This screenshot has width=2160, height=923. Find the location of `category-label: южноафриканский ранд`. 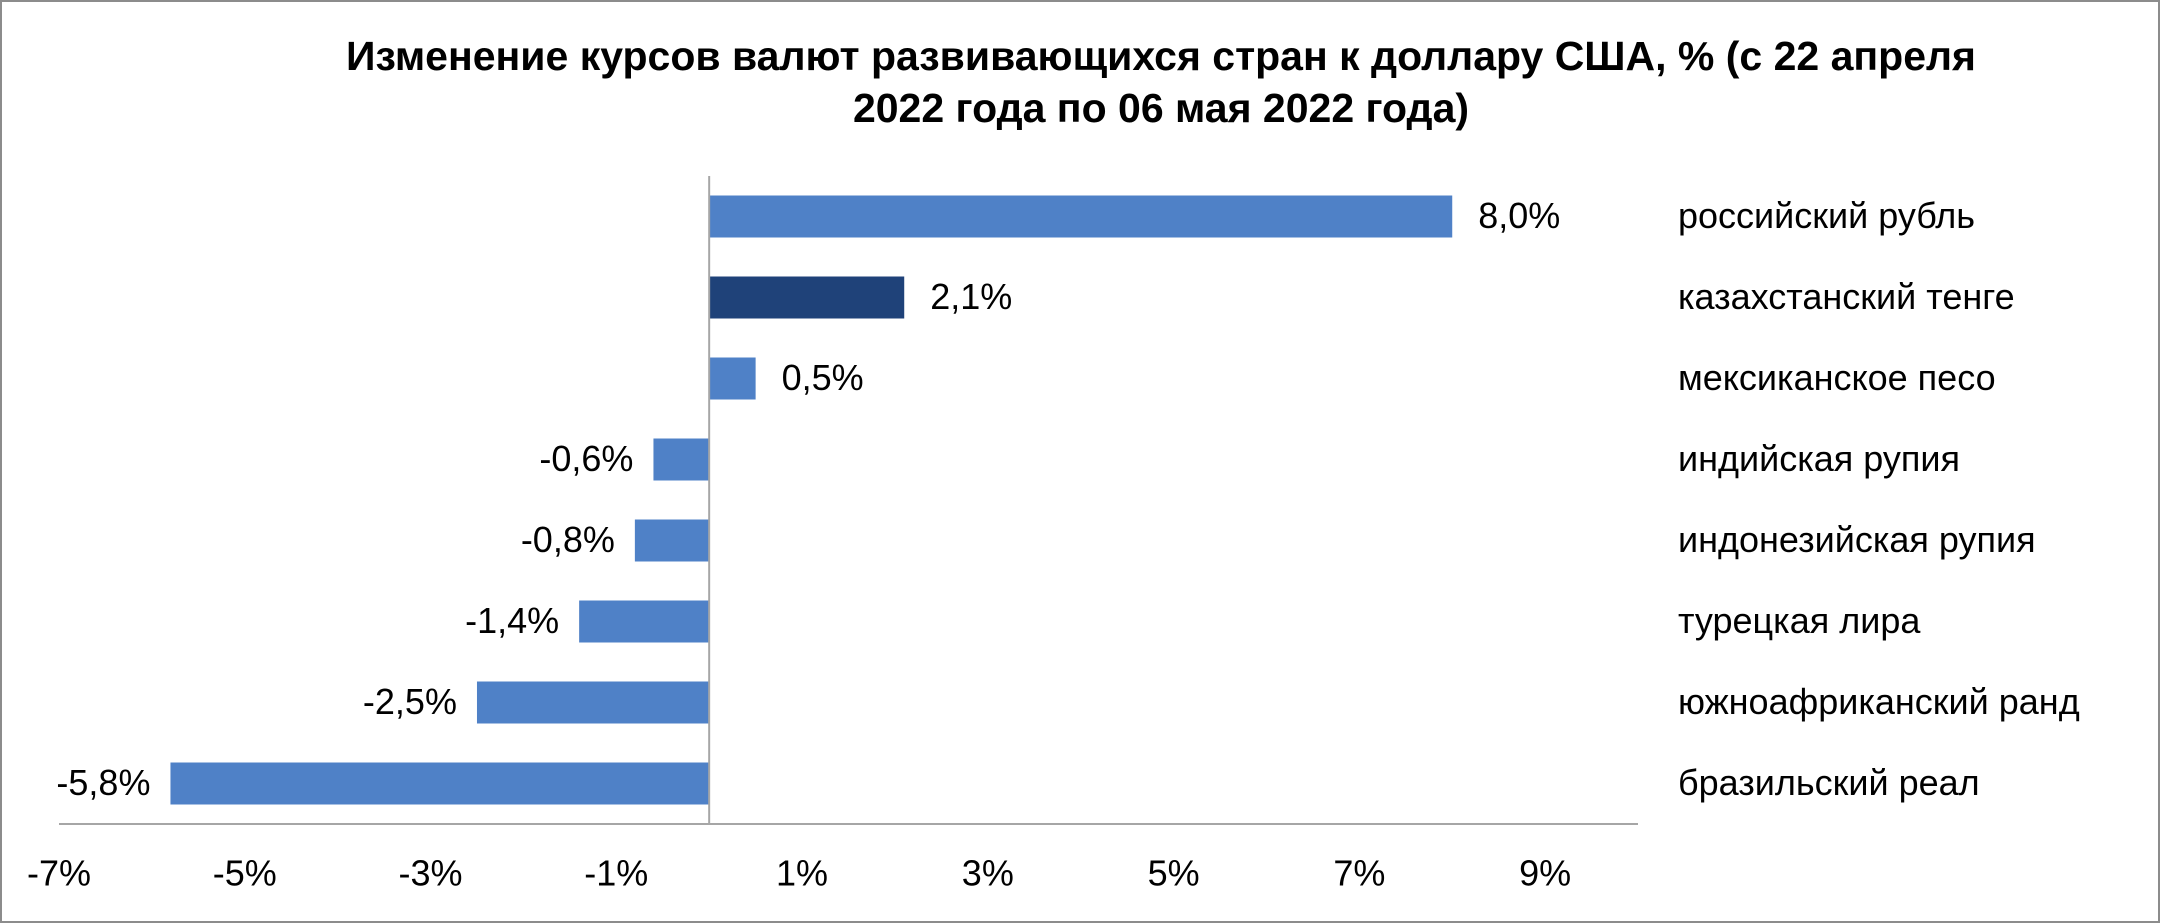

category-label: южноафриканский ранд is located at coordinates (1879, 701).